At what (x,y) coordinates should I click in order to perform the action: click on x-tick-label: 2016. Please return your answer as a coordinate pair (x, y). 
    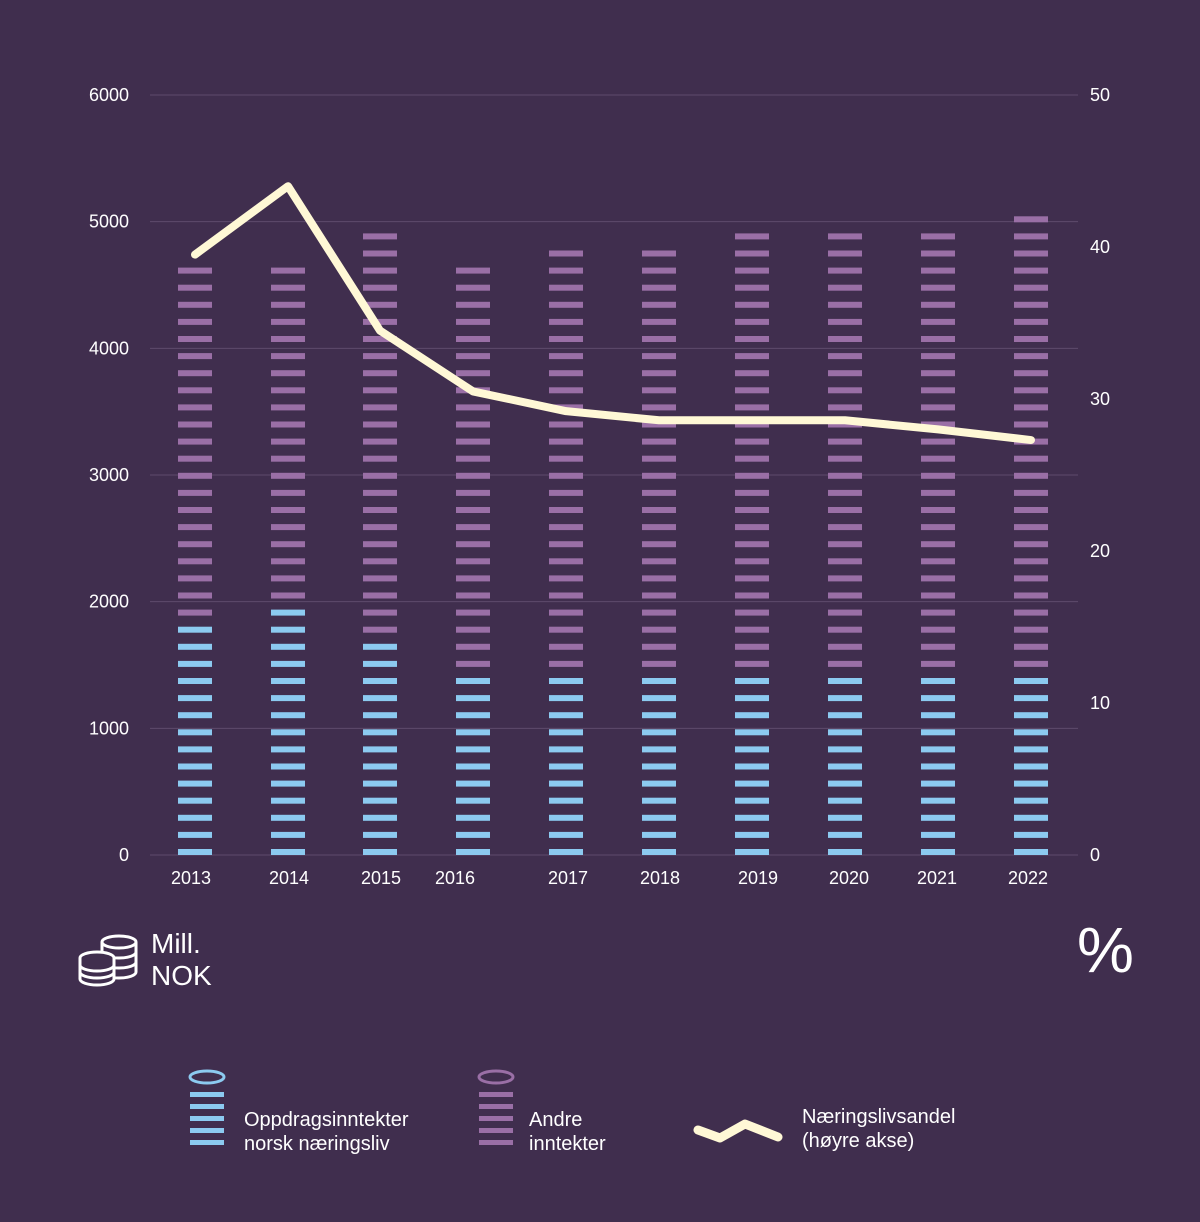
    Looking at the image, I should click on (455, 878).